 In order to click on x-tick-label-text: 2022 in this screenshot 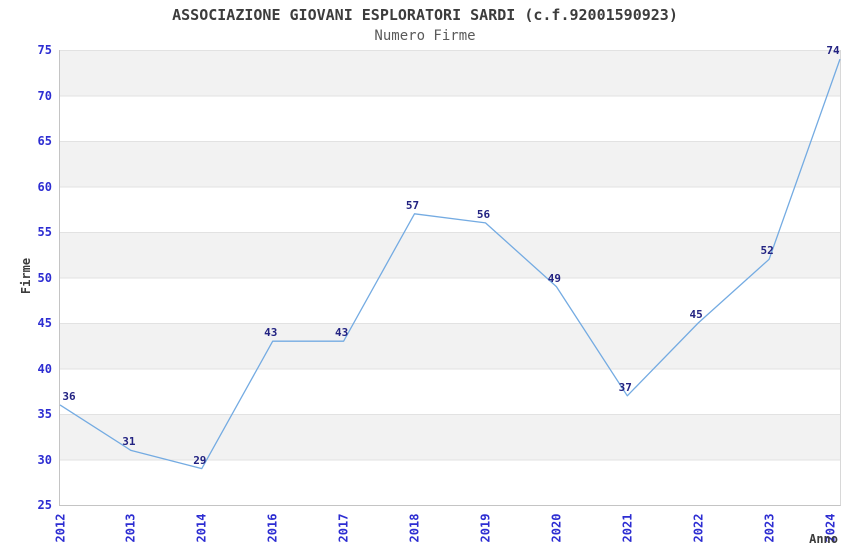, I will do `click(698, 528)`.